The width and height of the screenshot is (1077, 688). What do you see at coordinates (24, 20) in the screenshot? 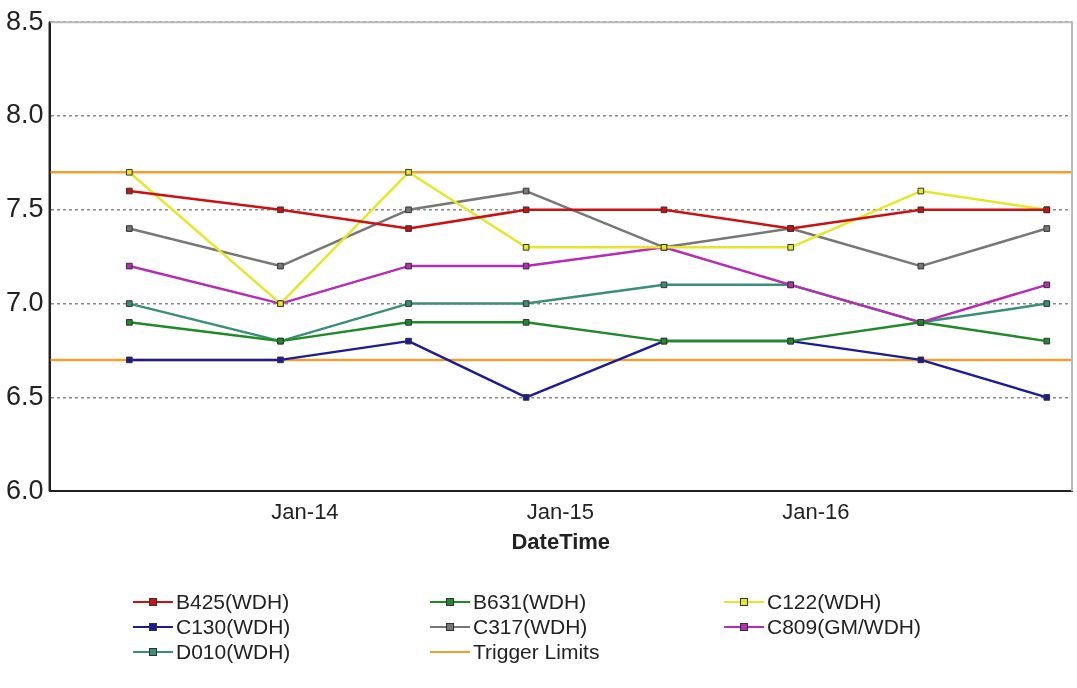
I see `y-tick-label: 8.5` at bounding box center [24, 20].